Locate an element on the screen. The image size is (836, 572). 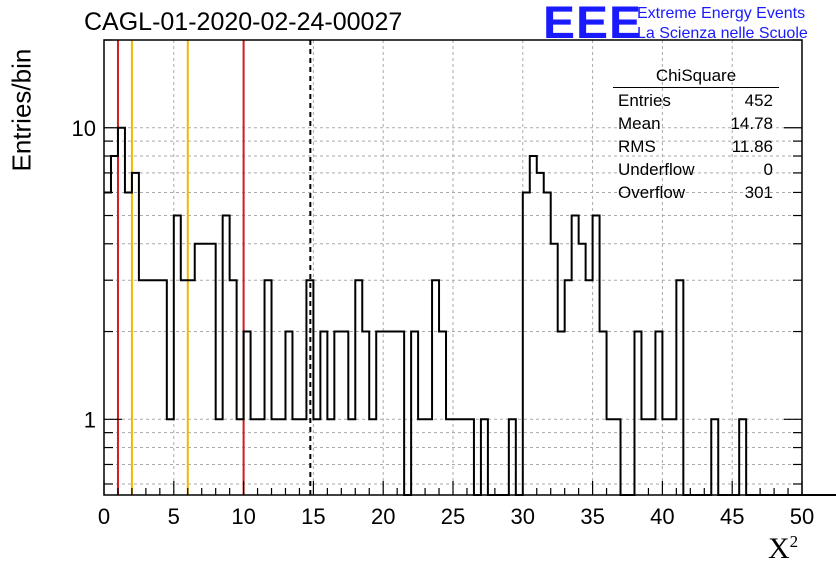
stats-label: Mean is located at coordinates (639, 123).